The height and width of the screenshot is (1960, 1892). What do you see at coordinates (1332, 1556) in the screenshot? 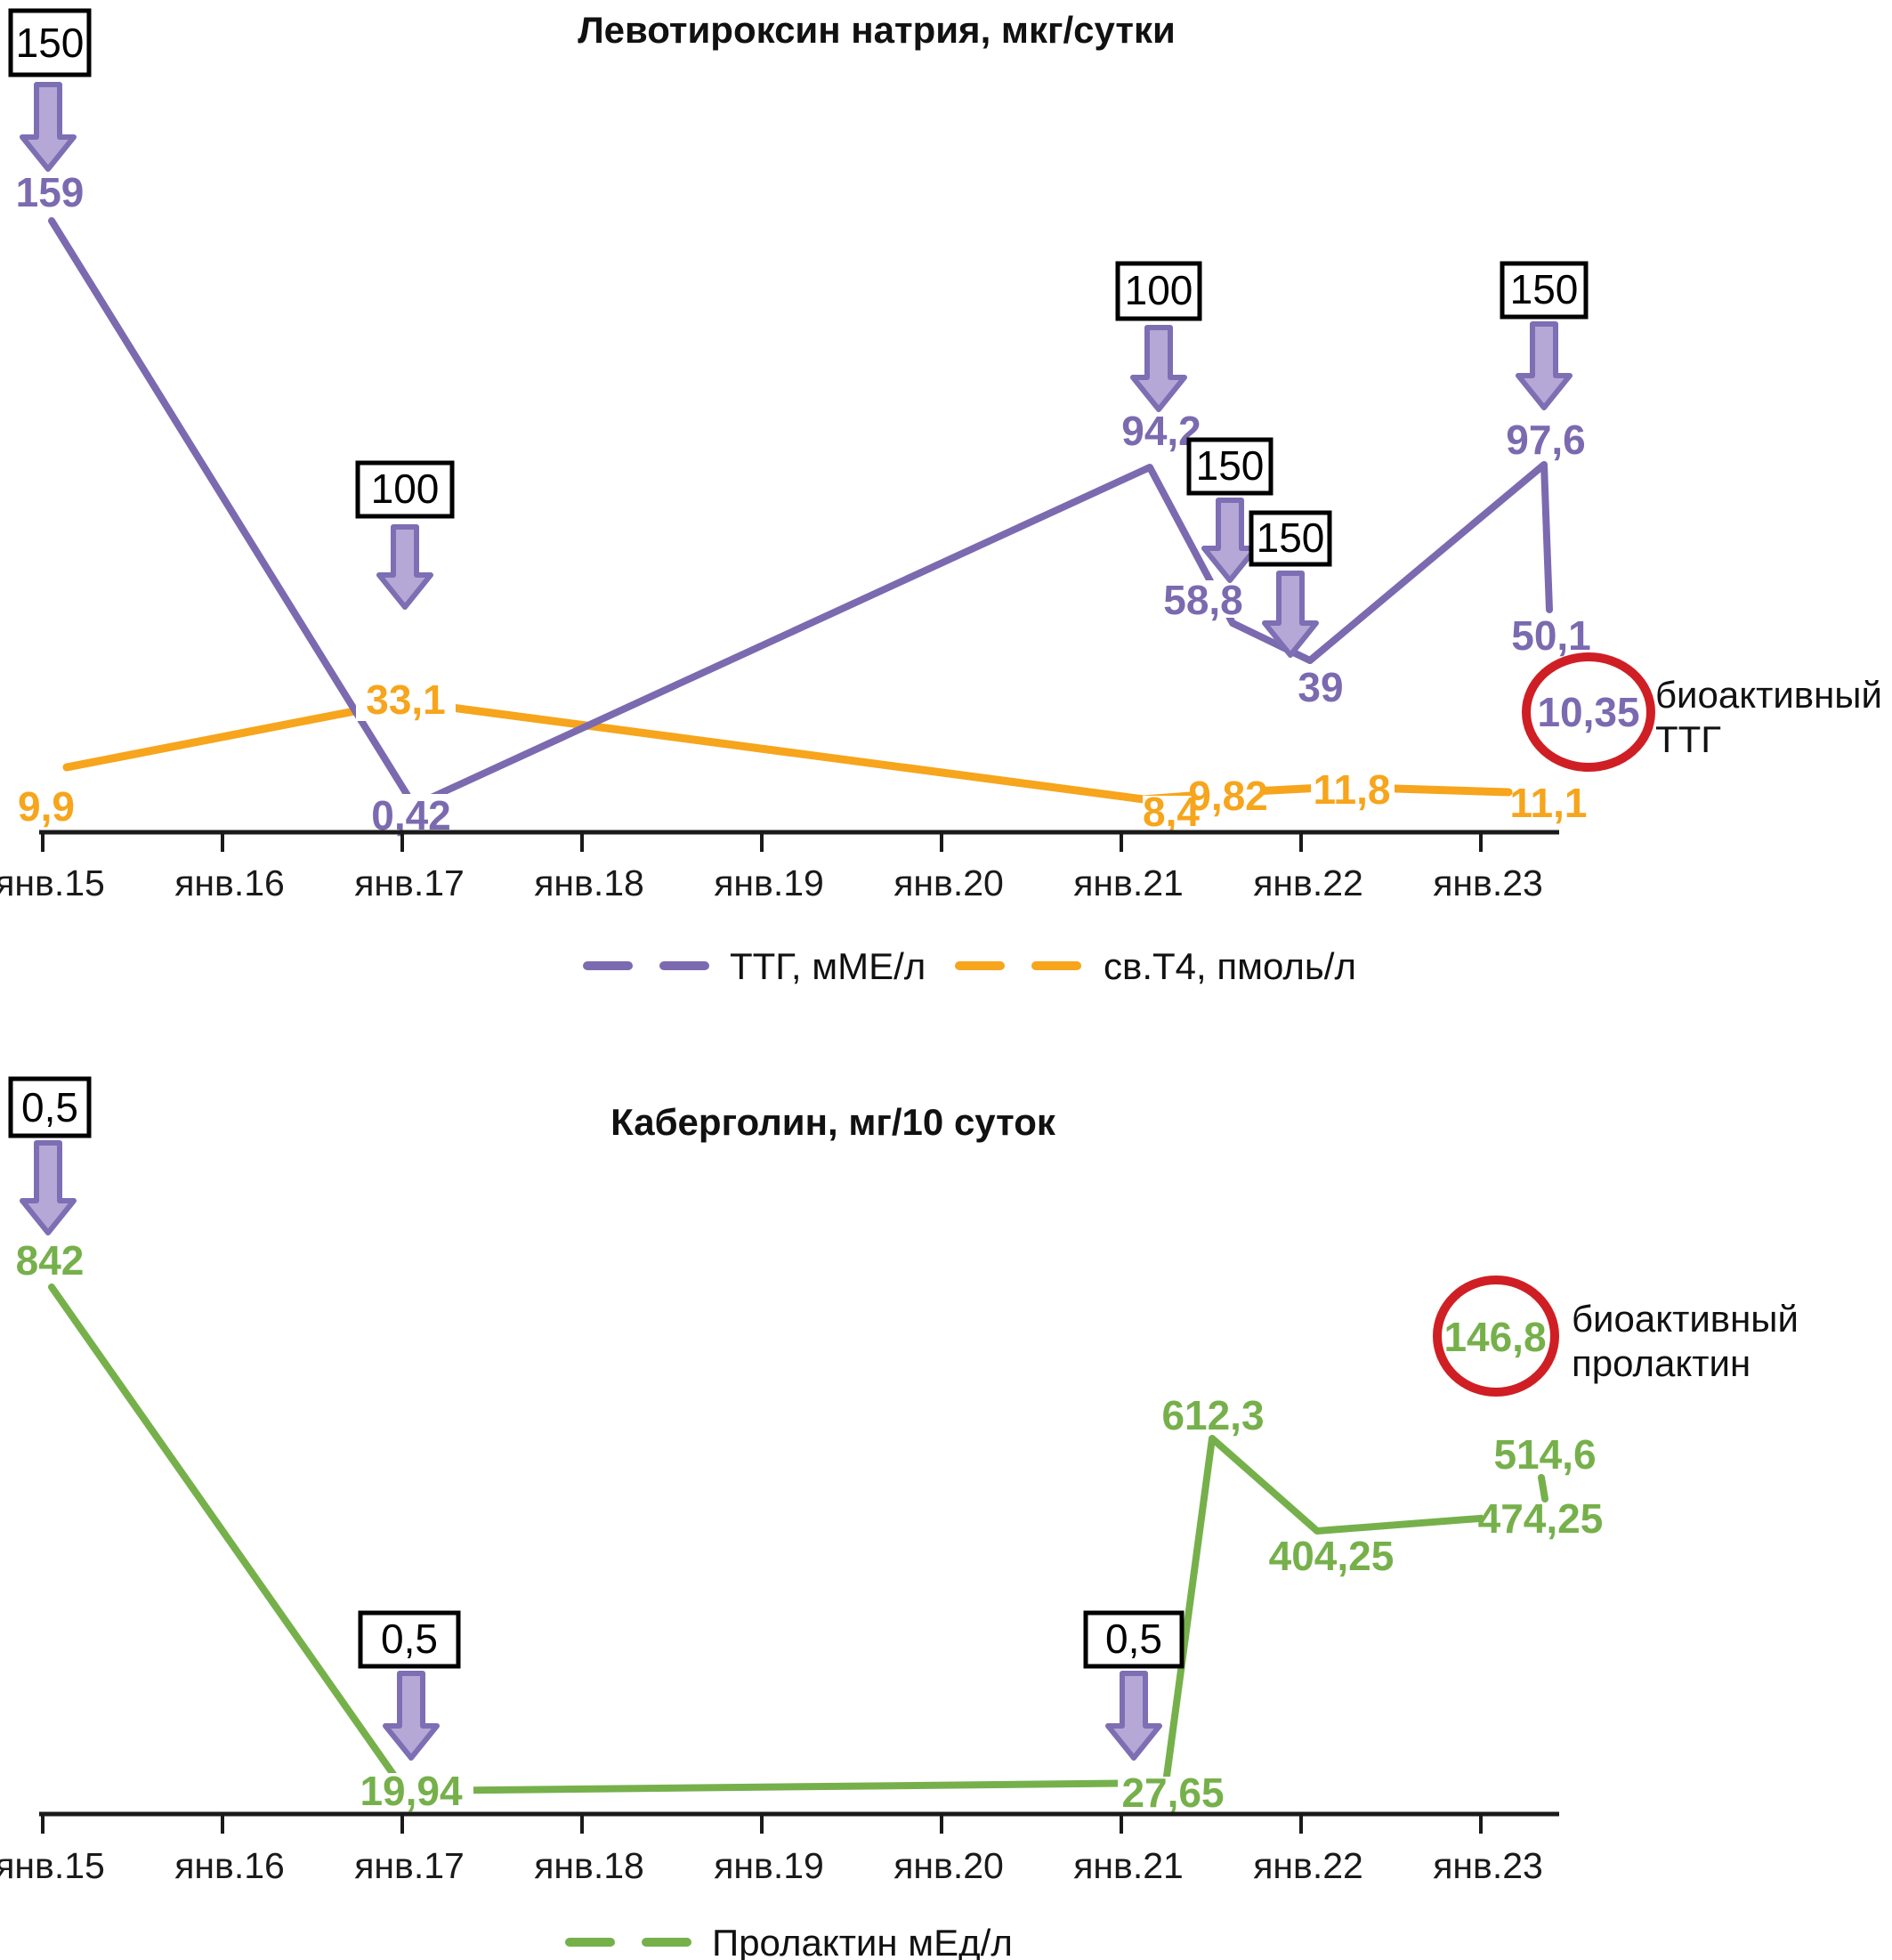
I see `prolactin-value-label: 404,25` at bounding box center [1332, 1556].